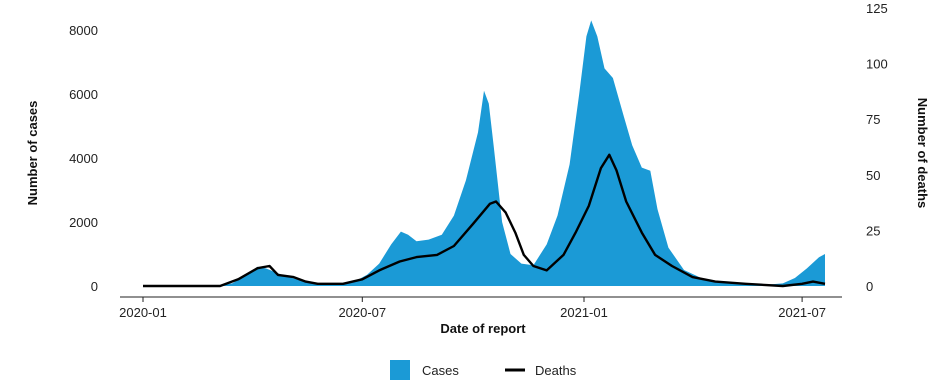 Image resolution: width=945 pixels, height=381 pixels. Describe the element at coordinates (472, 308) in the screenshot. I see `x-axis: 2020-01 2020-07 2021-01 2021-07` at that location.